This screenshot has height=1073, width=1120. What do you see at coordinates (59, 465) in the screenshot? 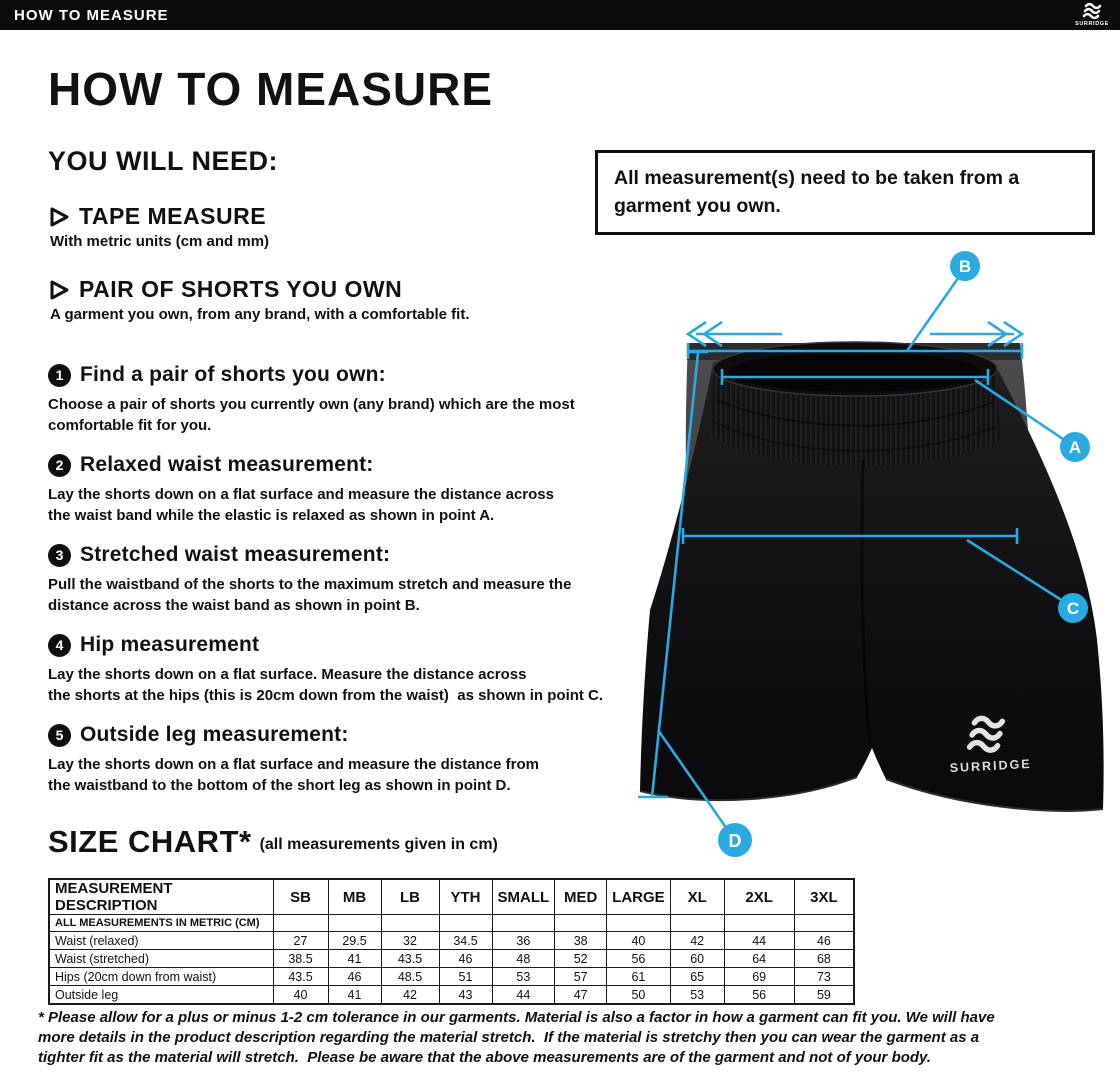
I see `step-number-badge: 2` at bounding box center [59, 465].